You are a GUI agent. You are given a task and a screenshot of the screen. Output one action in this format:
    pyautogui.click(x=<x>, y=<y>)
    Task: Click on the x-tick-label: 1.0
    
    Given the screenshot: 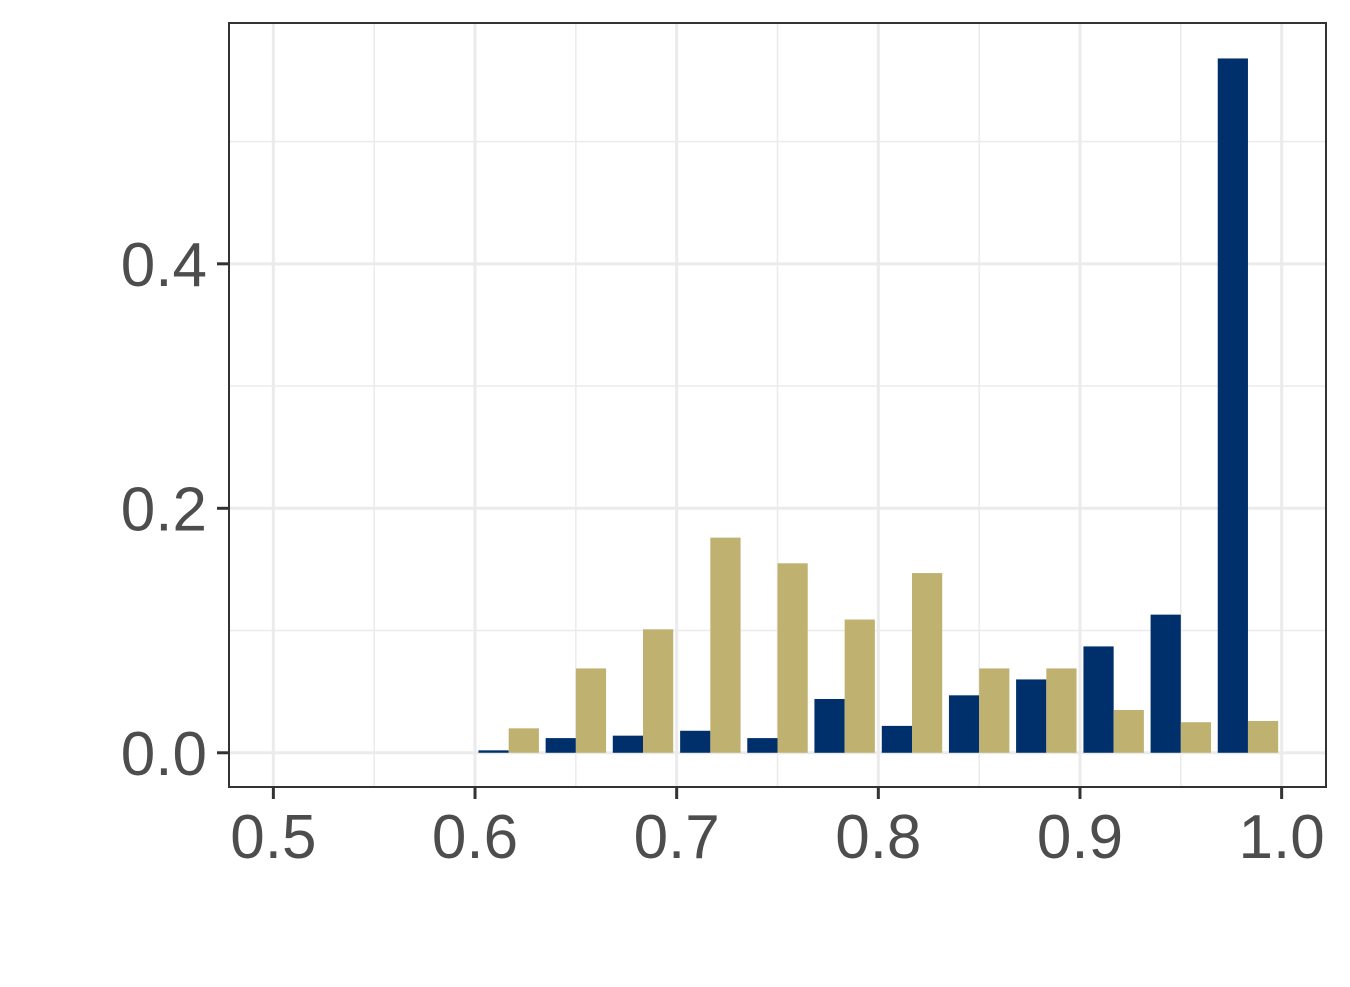 What is the action you would take?
    pyautogui.click(x=1282, y=837)
    